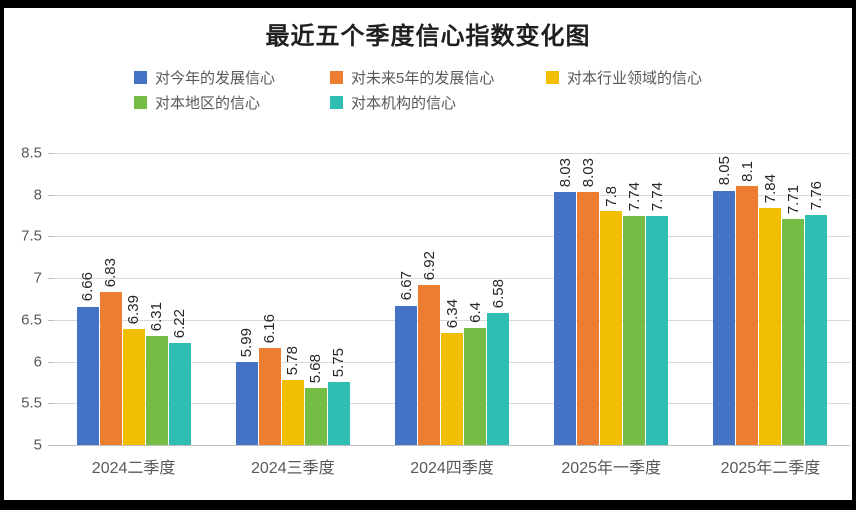  What do you see at coordinates (770, 309) in the screenshot?
I see `bar-column: 7.84` at bounding box center [770, 309].